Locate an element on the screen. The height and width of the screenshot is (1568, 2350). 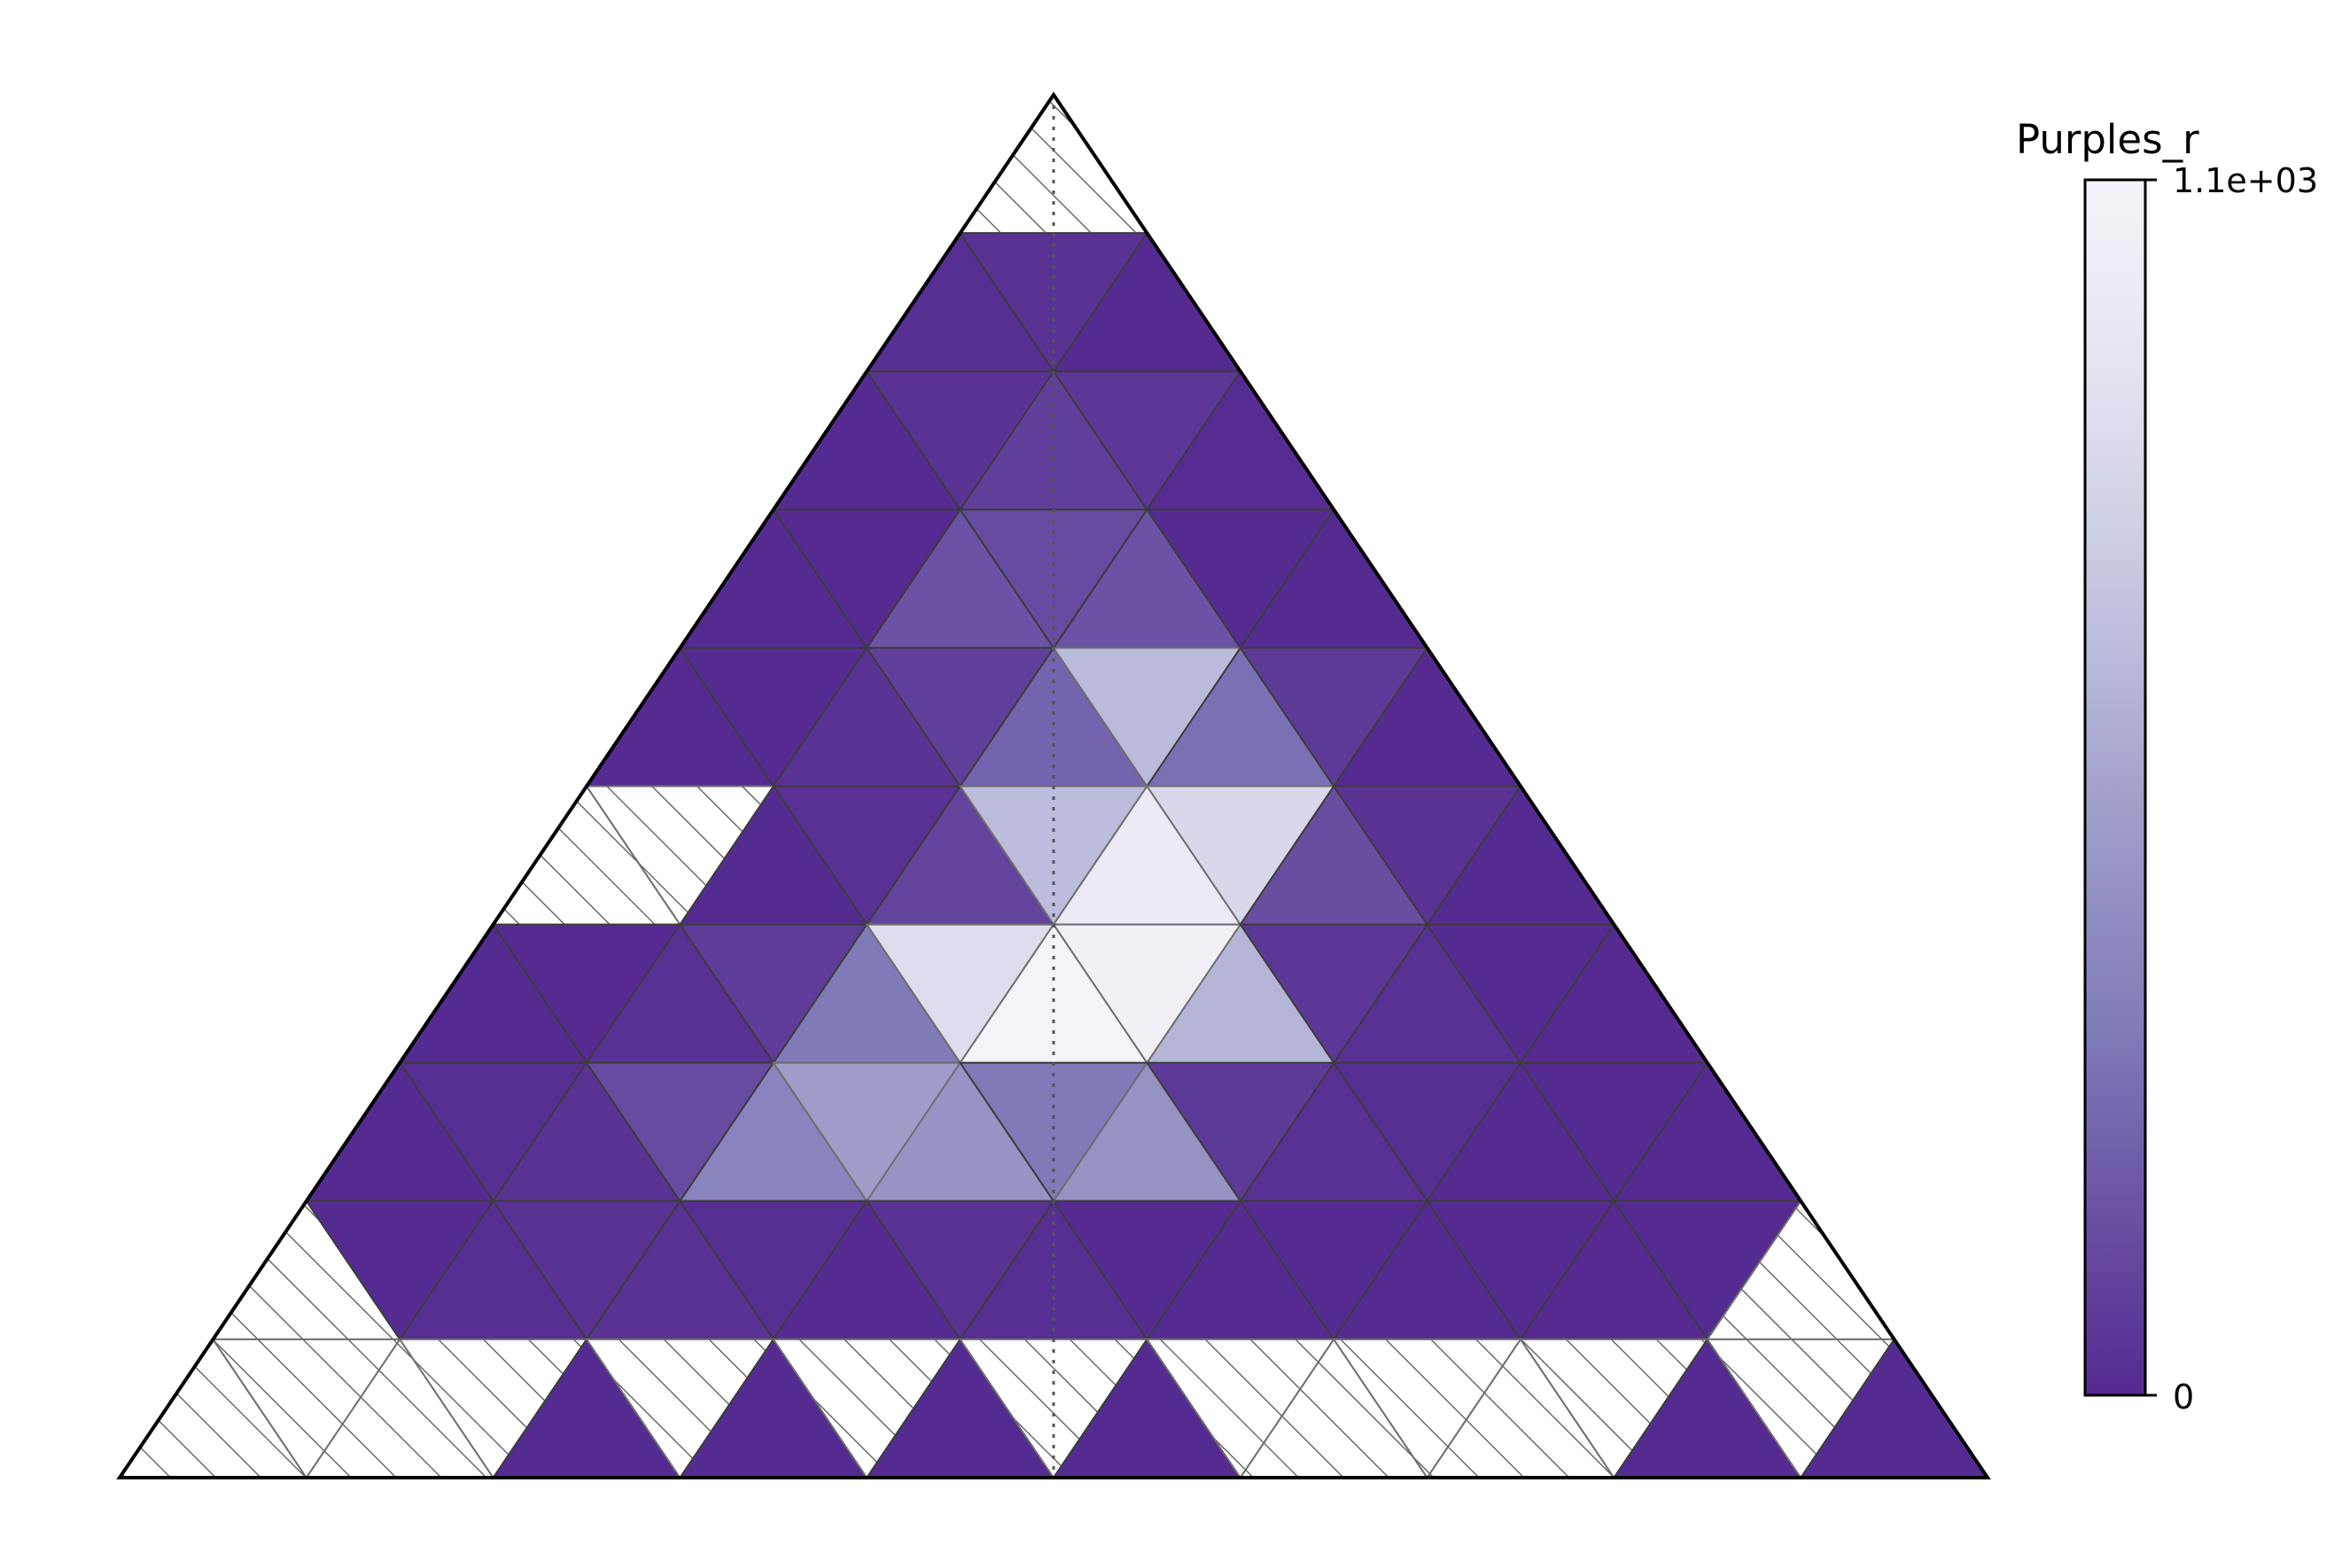
colorbar-max-label: 1.1e+03 is located at coordinates (2245, 180).